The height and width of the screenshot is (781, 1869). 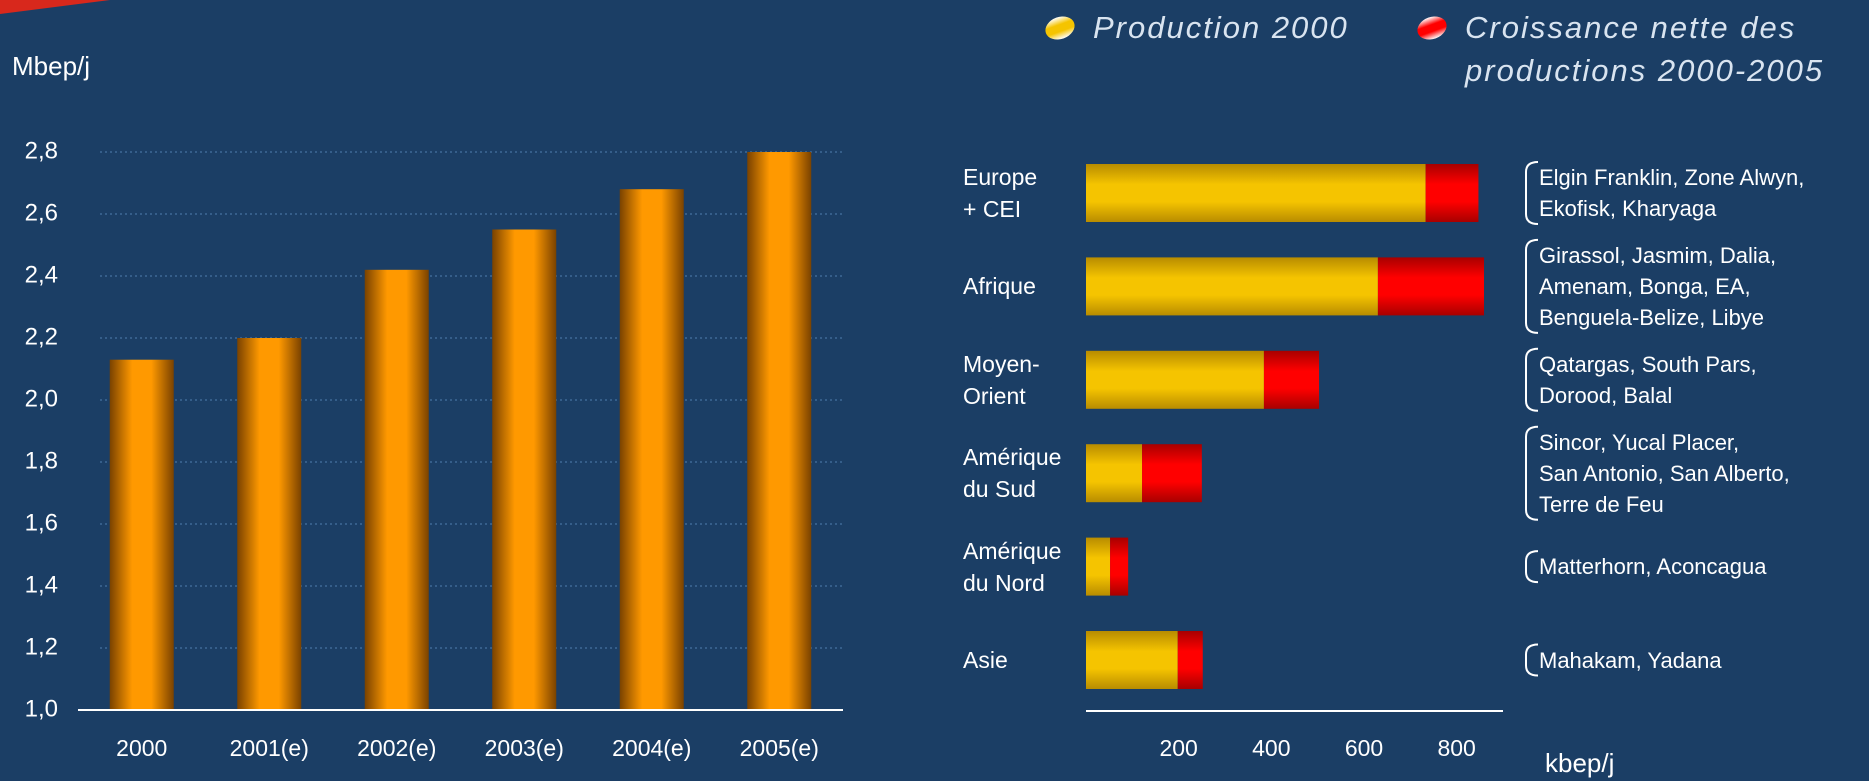 What do you see at coordinates (1271, 748) in the screenshot?
I see `x-tick-label: 400` at bounding box center [1271, 748].